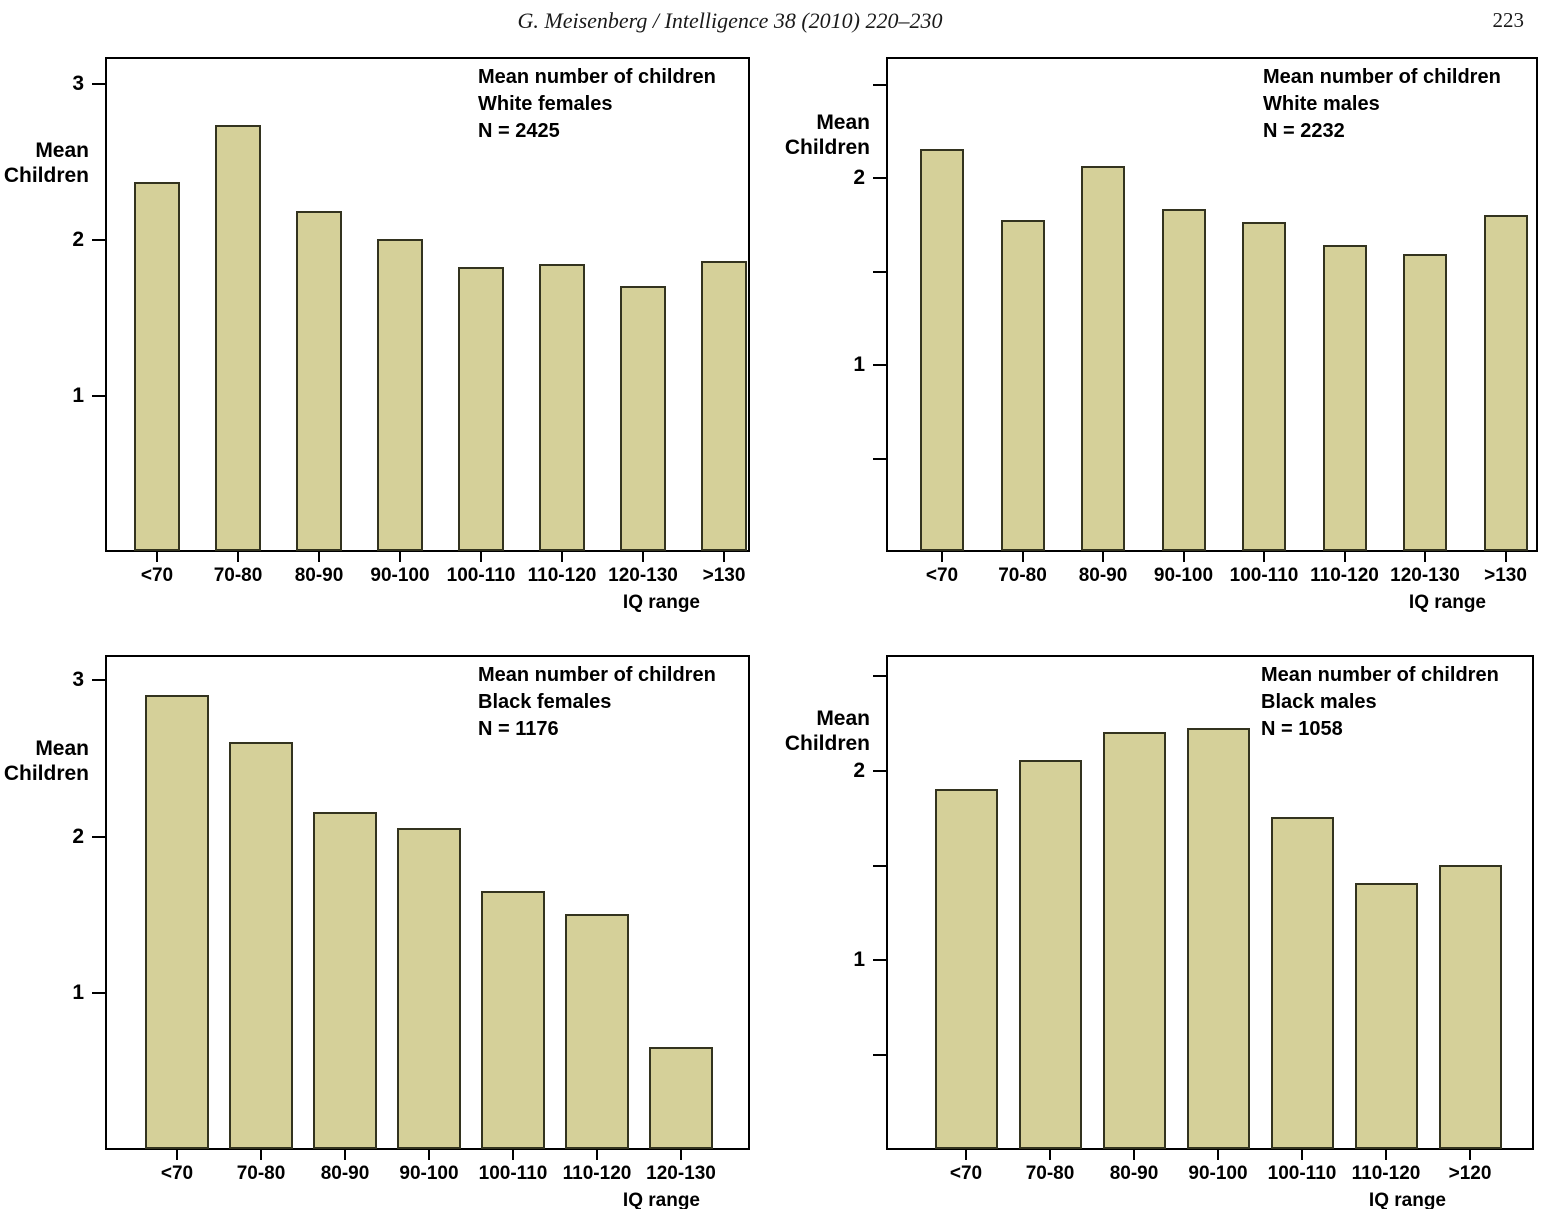 Image resolution: width=1546 pixels, height=1209 pixels. Describe the element at coordinates (1302, 729) in the screenshot. I see `chart-n-label: N = 1058` at that location.